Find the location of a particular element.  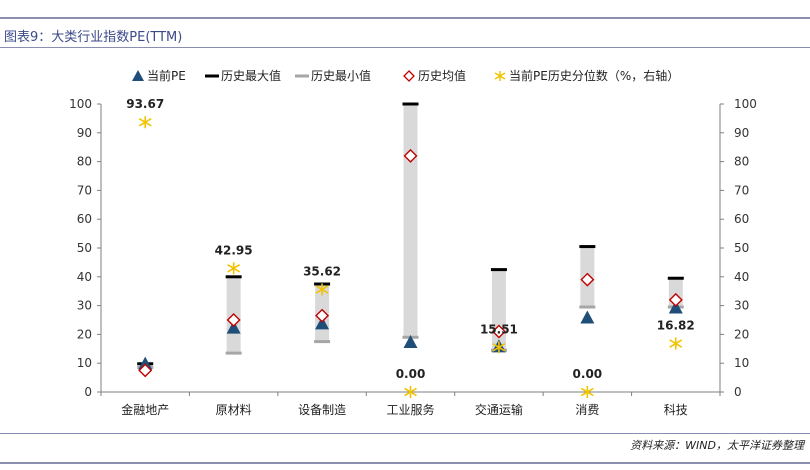

footer-rule is located at coordinates (405, 433).